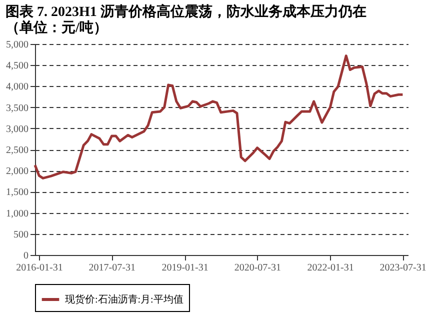 The width and height of the screenshot is (441, 327). What do you see at coordinates (257, 268) in the screenshot?
I see `x-tick-label: 2020-07-31` at bounding box center [257, 268].